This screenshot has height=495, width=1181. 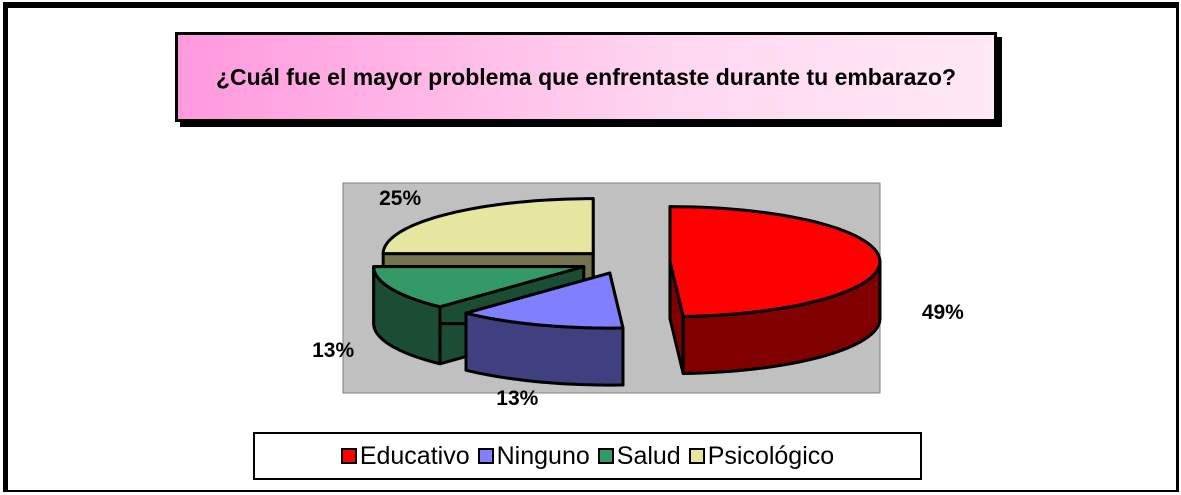 I want to click on legend-label: Ninguno, so click(x=543, y=455).